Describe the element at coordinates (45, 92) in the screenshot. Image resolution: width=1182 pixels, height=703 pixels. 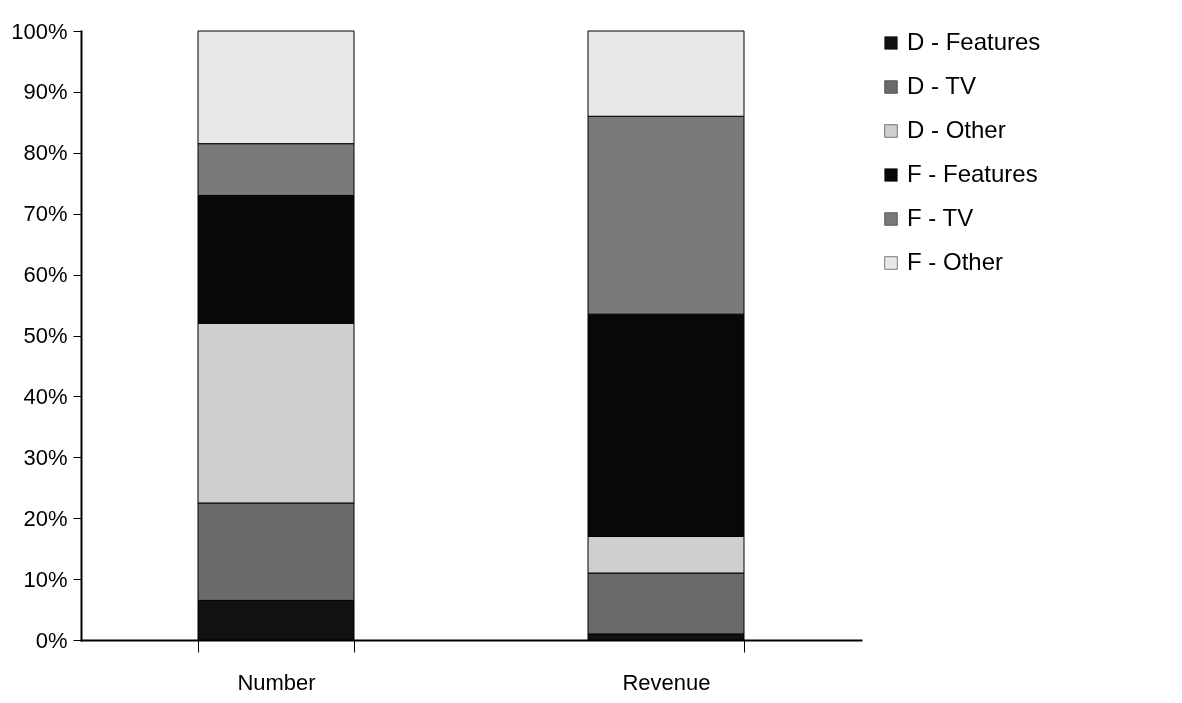
I see `y-tick-label: 90%` at that location.